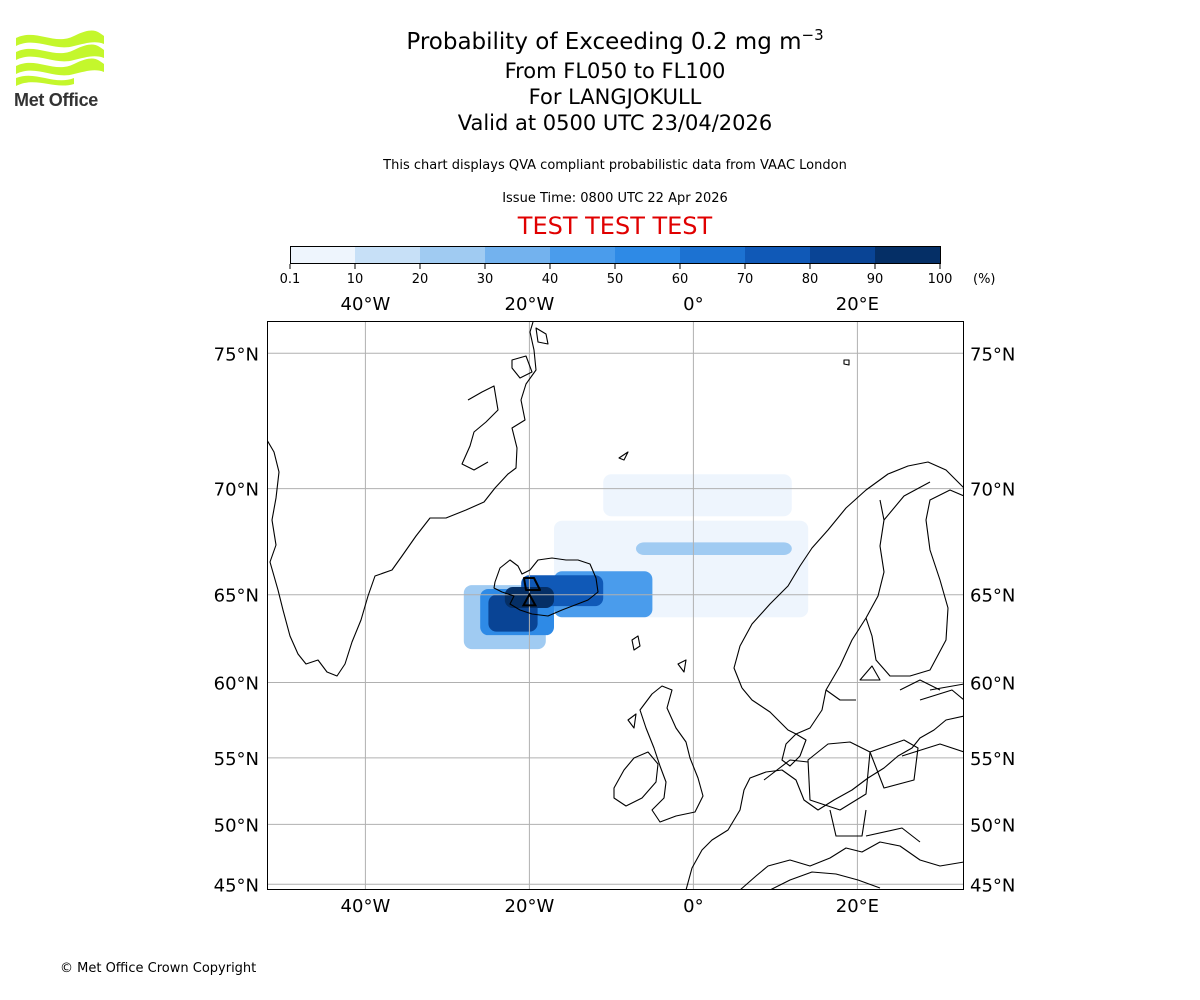 This screenshot has height=1000, width=1200. I want to click on latitude-label-right: 55°N, so click(992, 759).